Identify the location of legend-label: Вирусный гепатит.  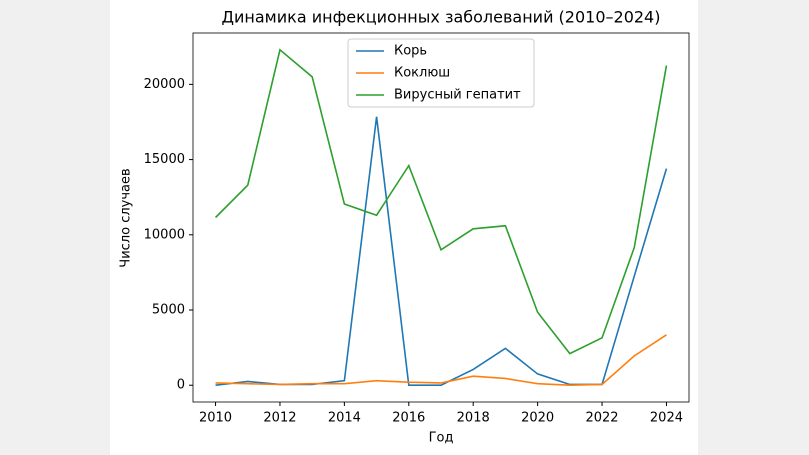
(457, 95).